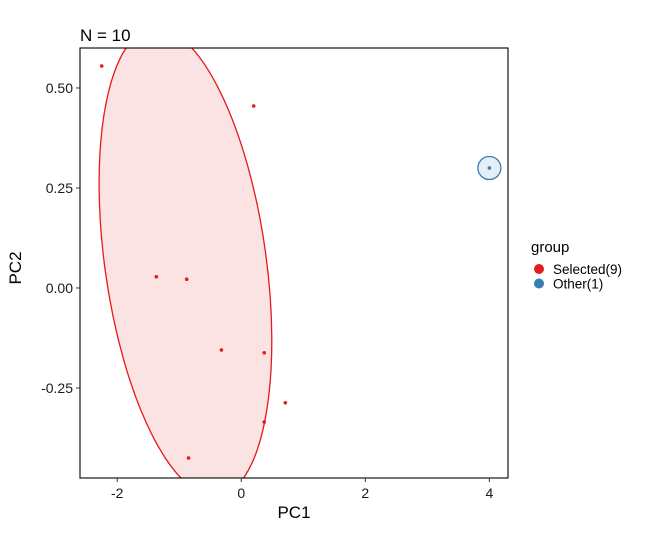 This screenshot has height=550, width=650. Describe the element at coordinates (57, 388) in the screenshot. I see `y-tick-label: -0.25` at that location.